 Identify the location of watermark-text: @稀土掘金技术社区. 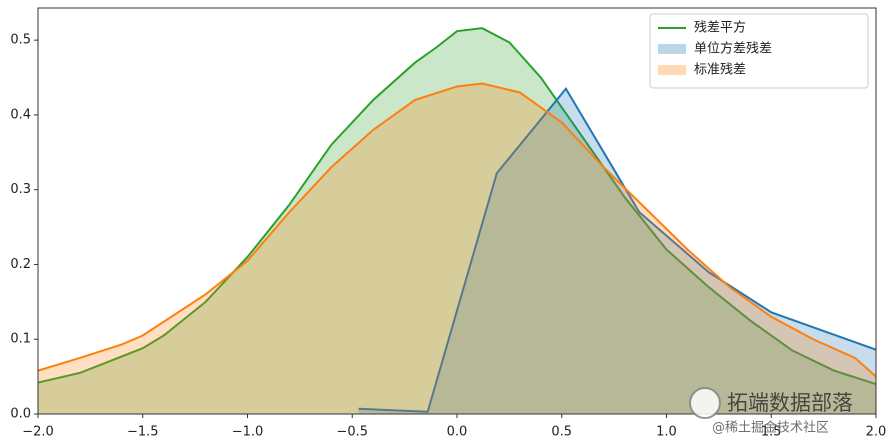
(770, 428).